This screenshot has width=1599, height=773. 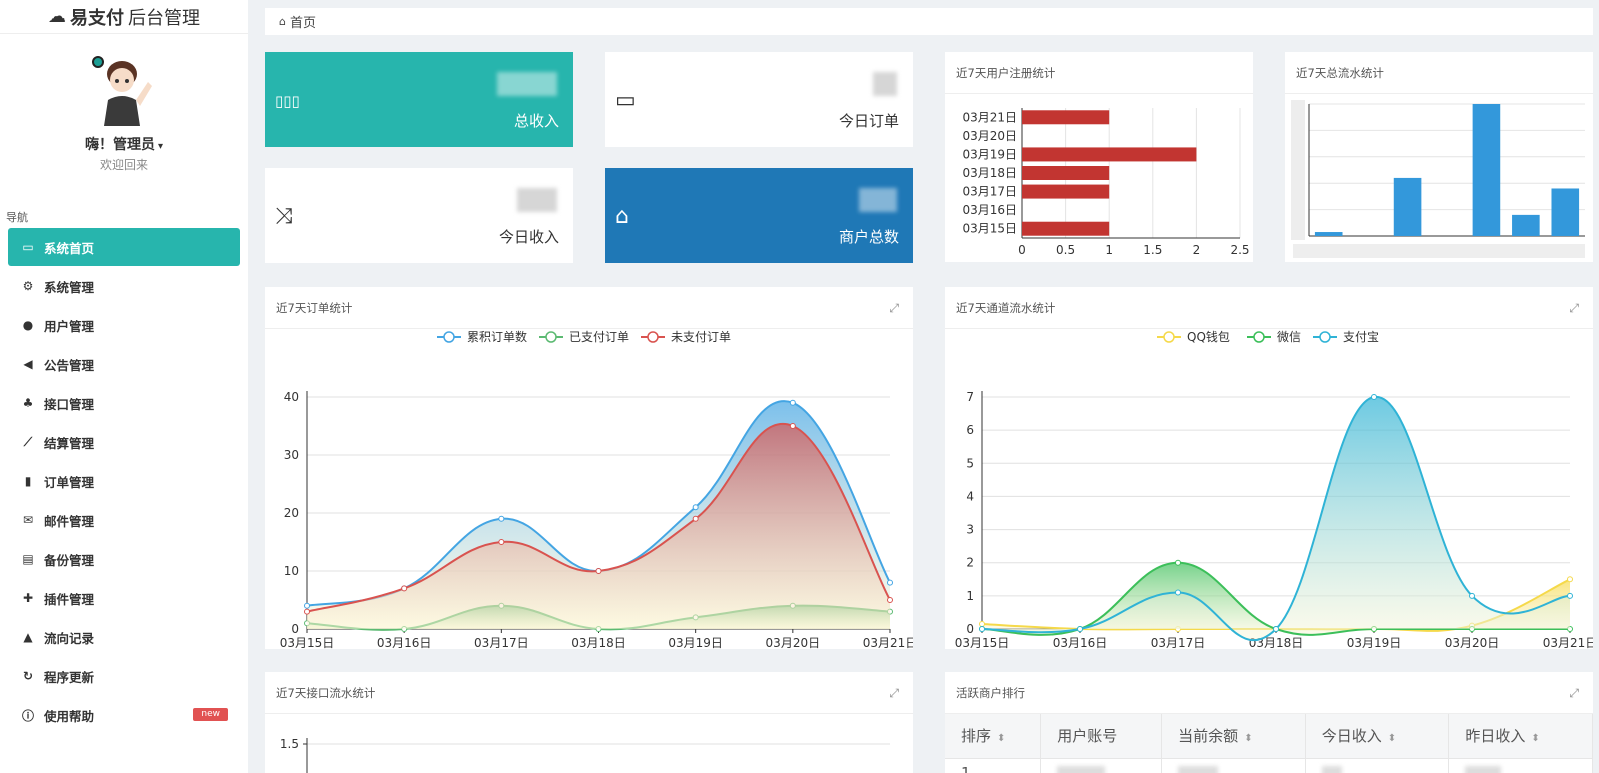 I want to click on x-tick-label: 03月15日, so click(x=307, y=642).